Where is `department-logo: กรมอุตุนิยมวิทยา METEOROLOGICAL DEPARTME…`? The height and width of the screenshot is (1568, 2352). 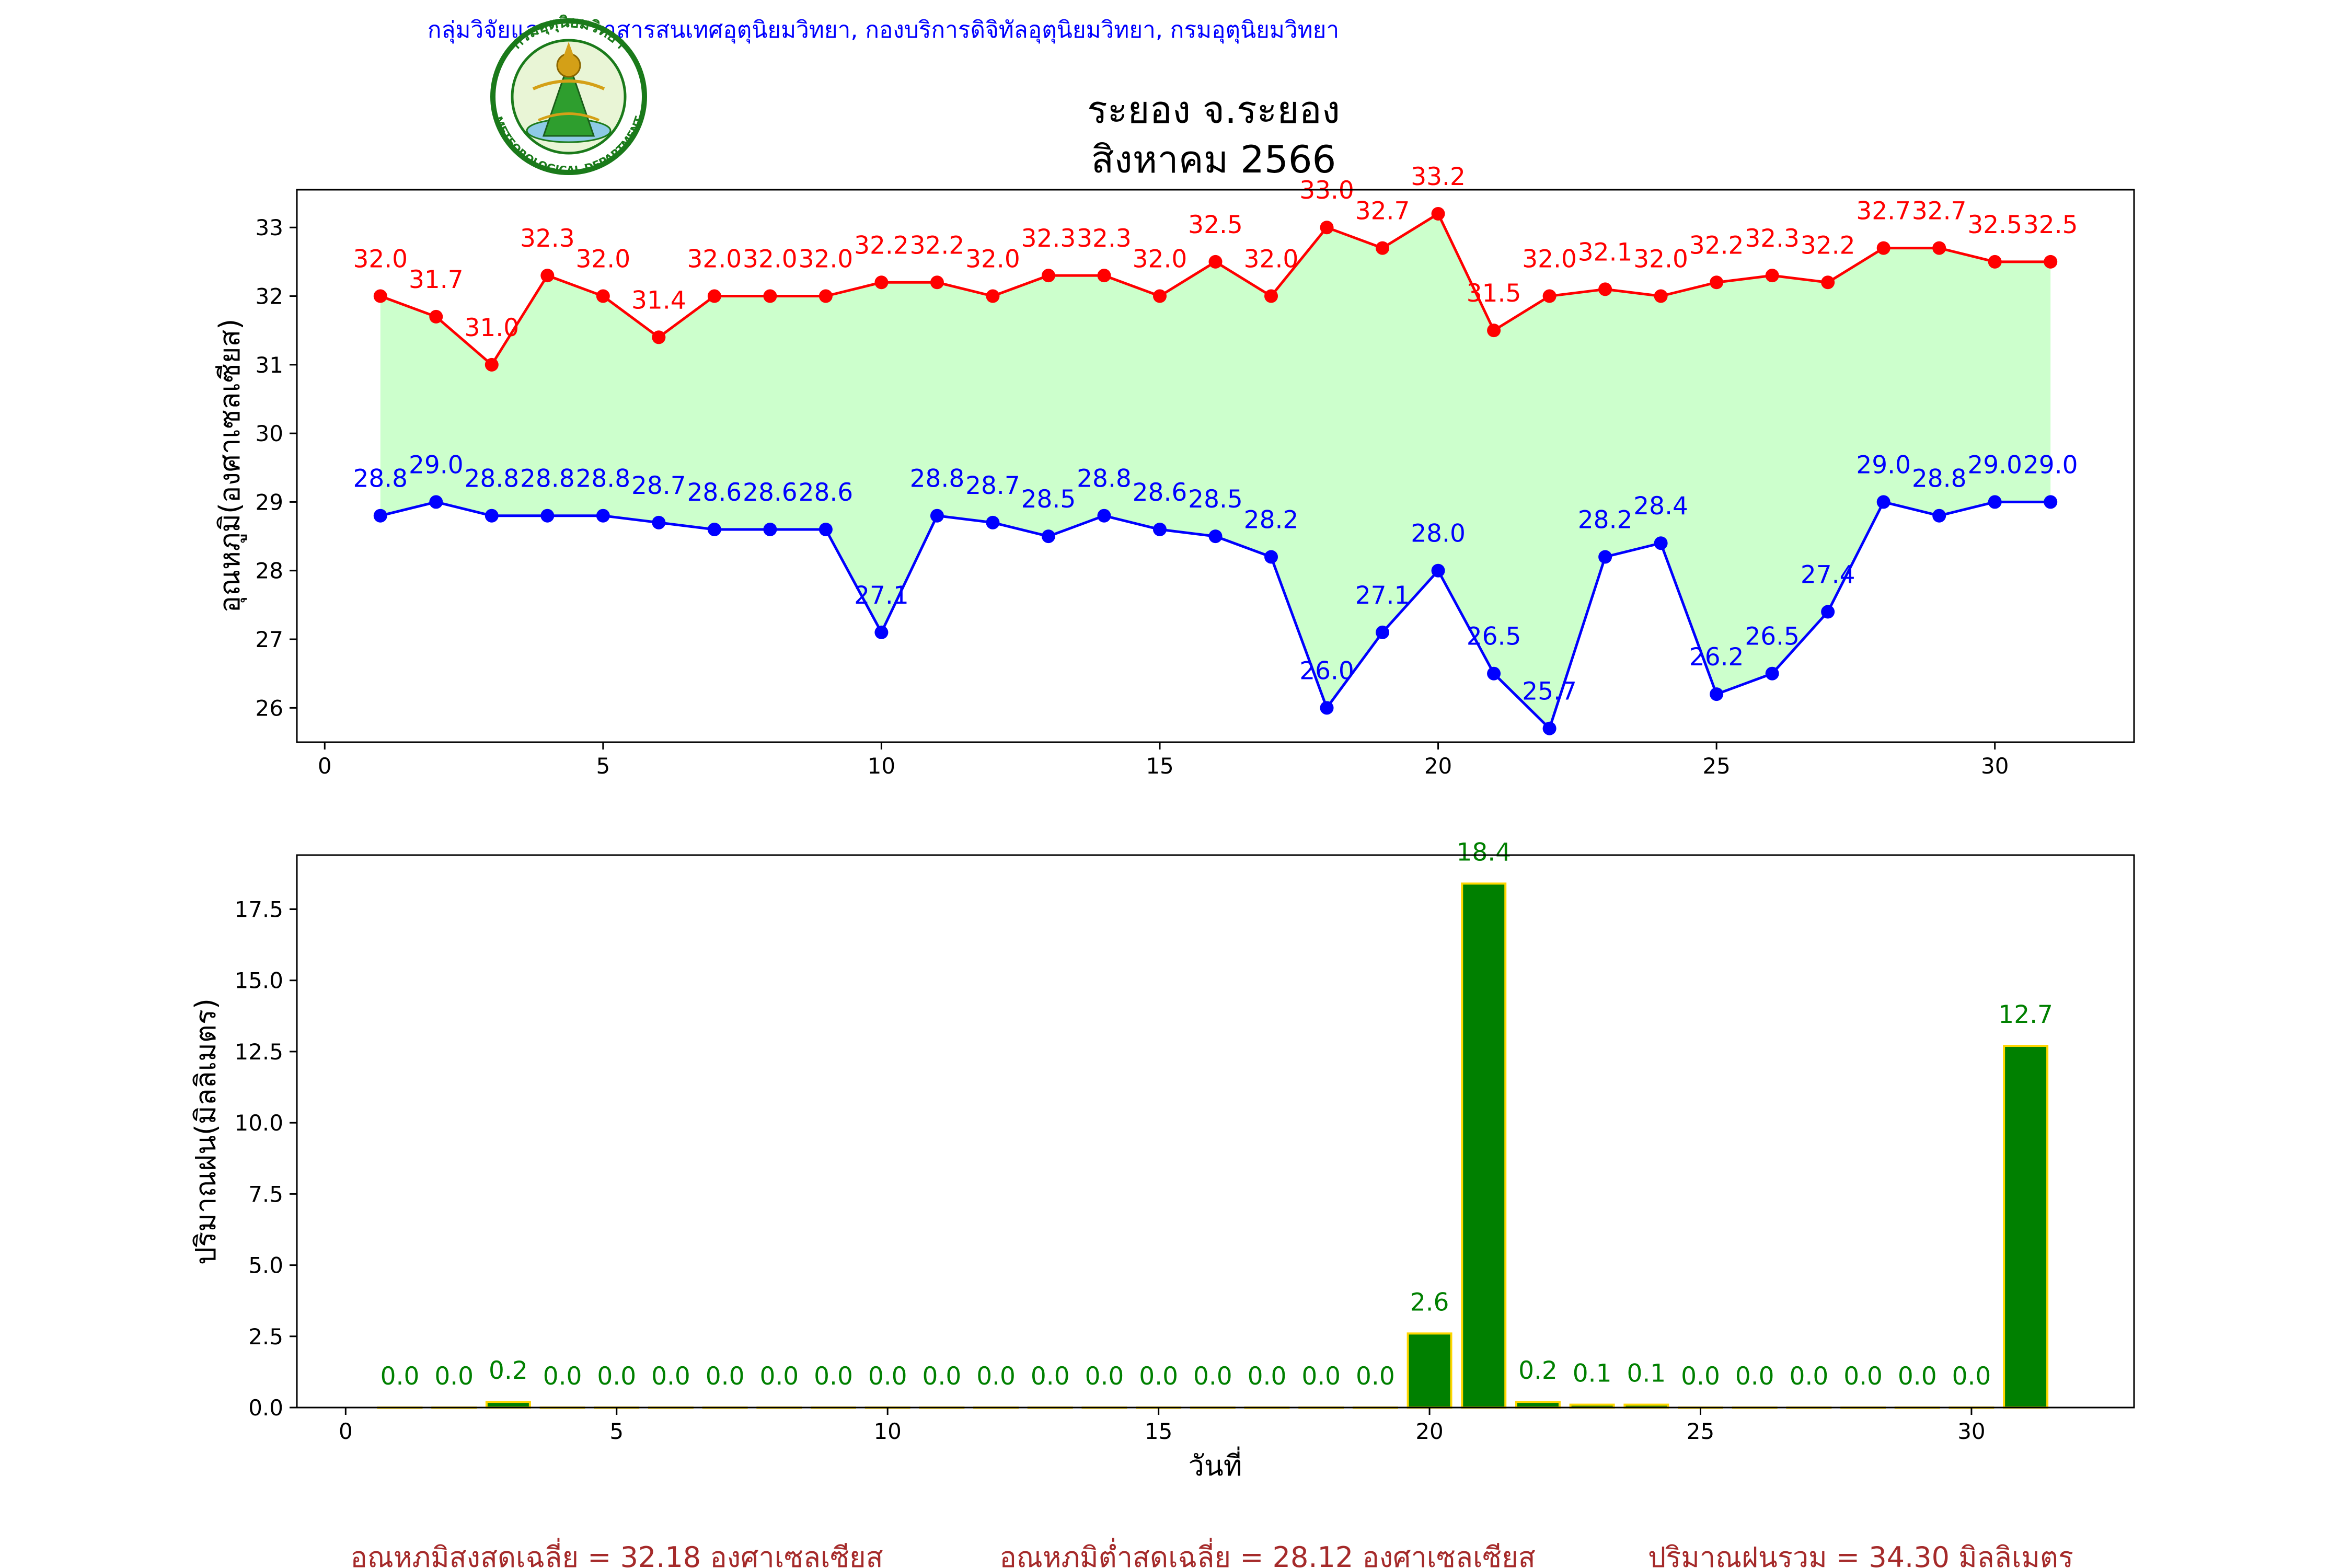 department-logo: กรมอุตุนิยมวิทยา METEOROLOGICAL DEPARTME… is located at coordinates (568, 95).